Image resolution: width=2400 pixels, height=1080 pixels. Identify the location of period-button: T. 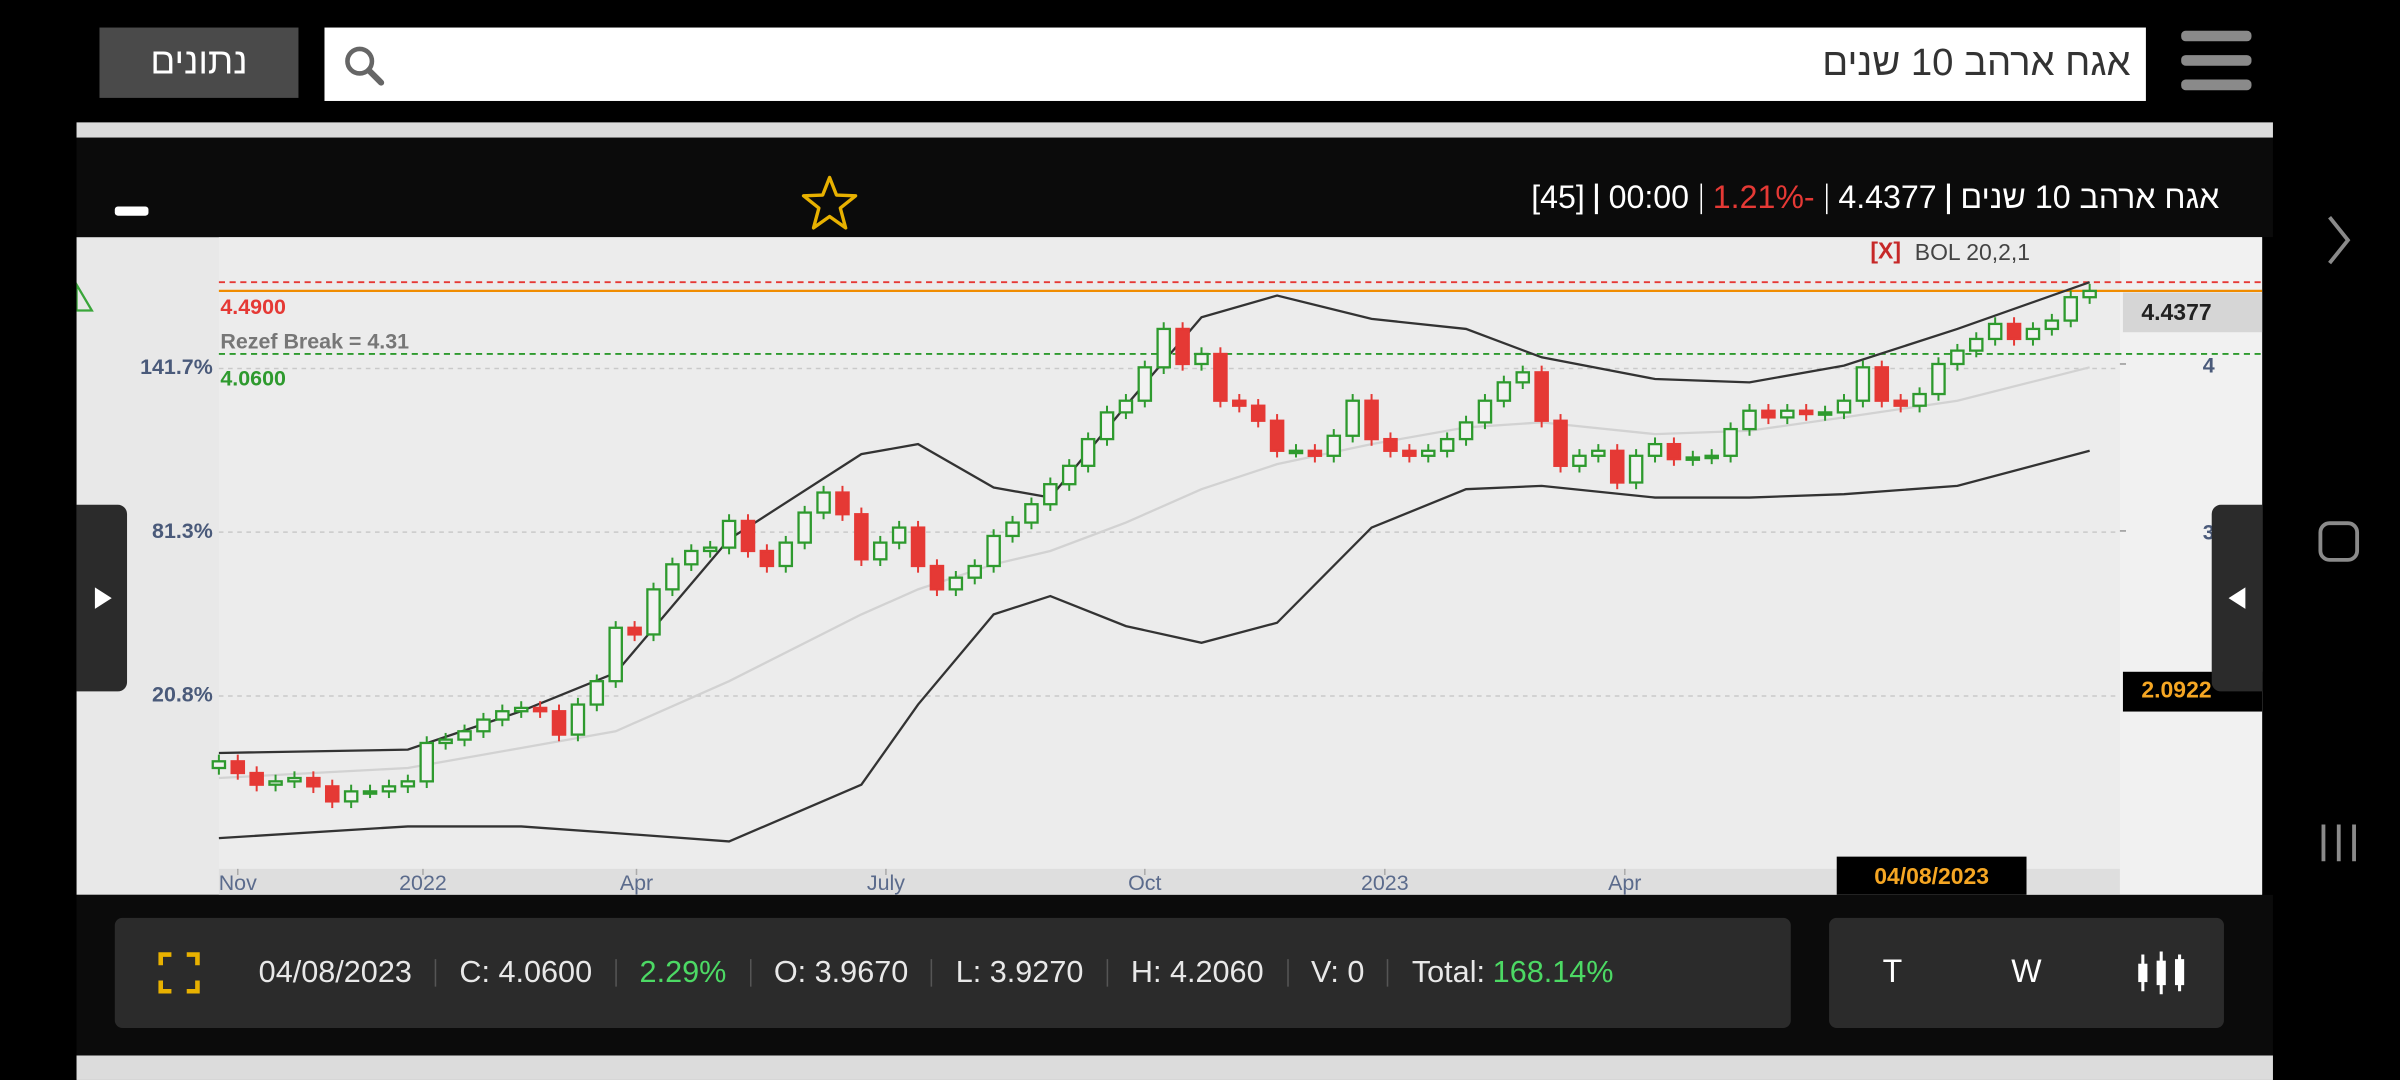
(1892, 972).